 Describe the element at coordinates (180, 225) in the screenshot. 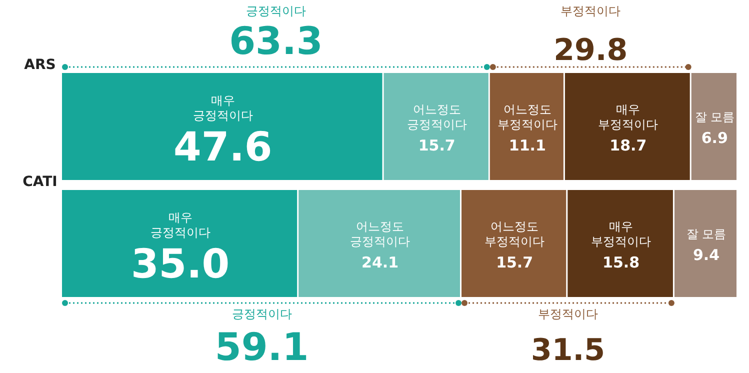

I see `text: 매우 긍정적이다` at that location.